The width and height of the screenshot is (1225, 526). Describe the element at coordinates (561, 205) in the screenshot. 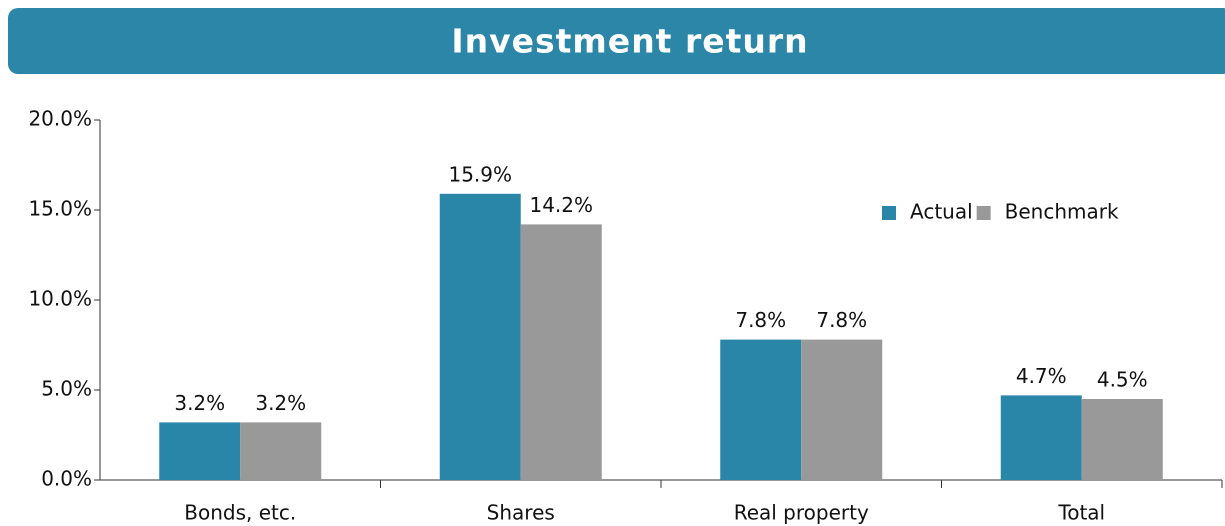

I see `data-label: 14.2%` at that location.